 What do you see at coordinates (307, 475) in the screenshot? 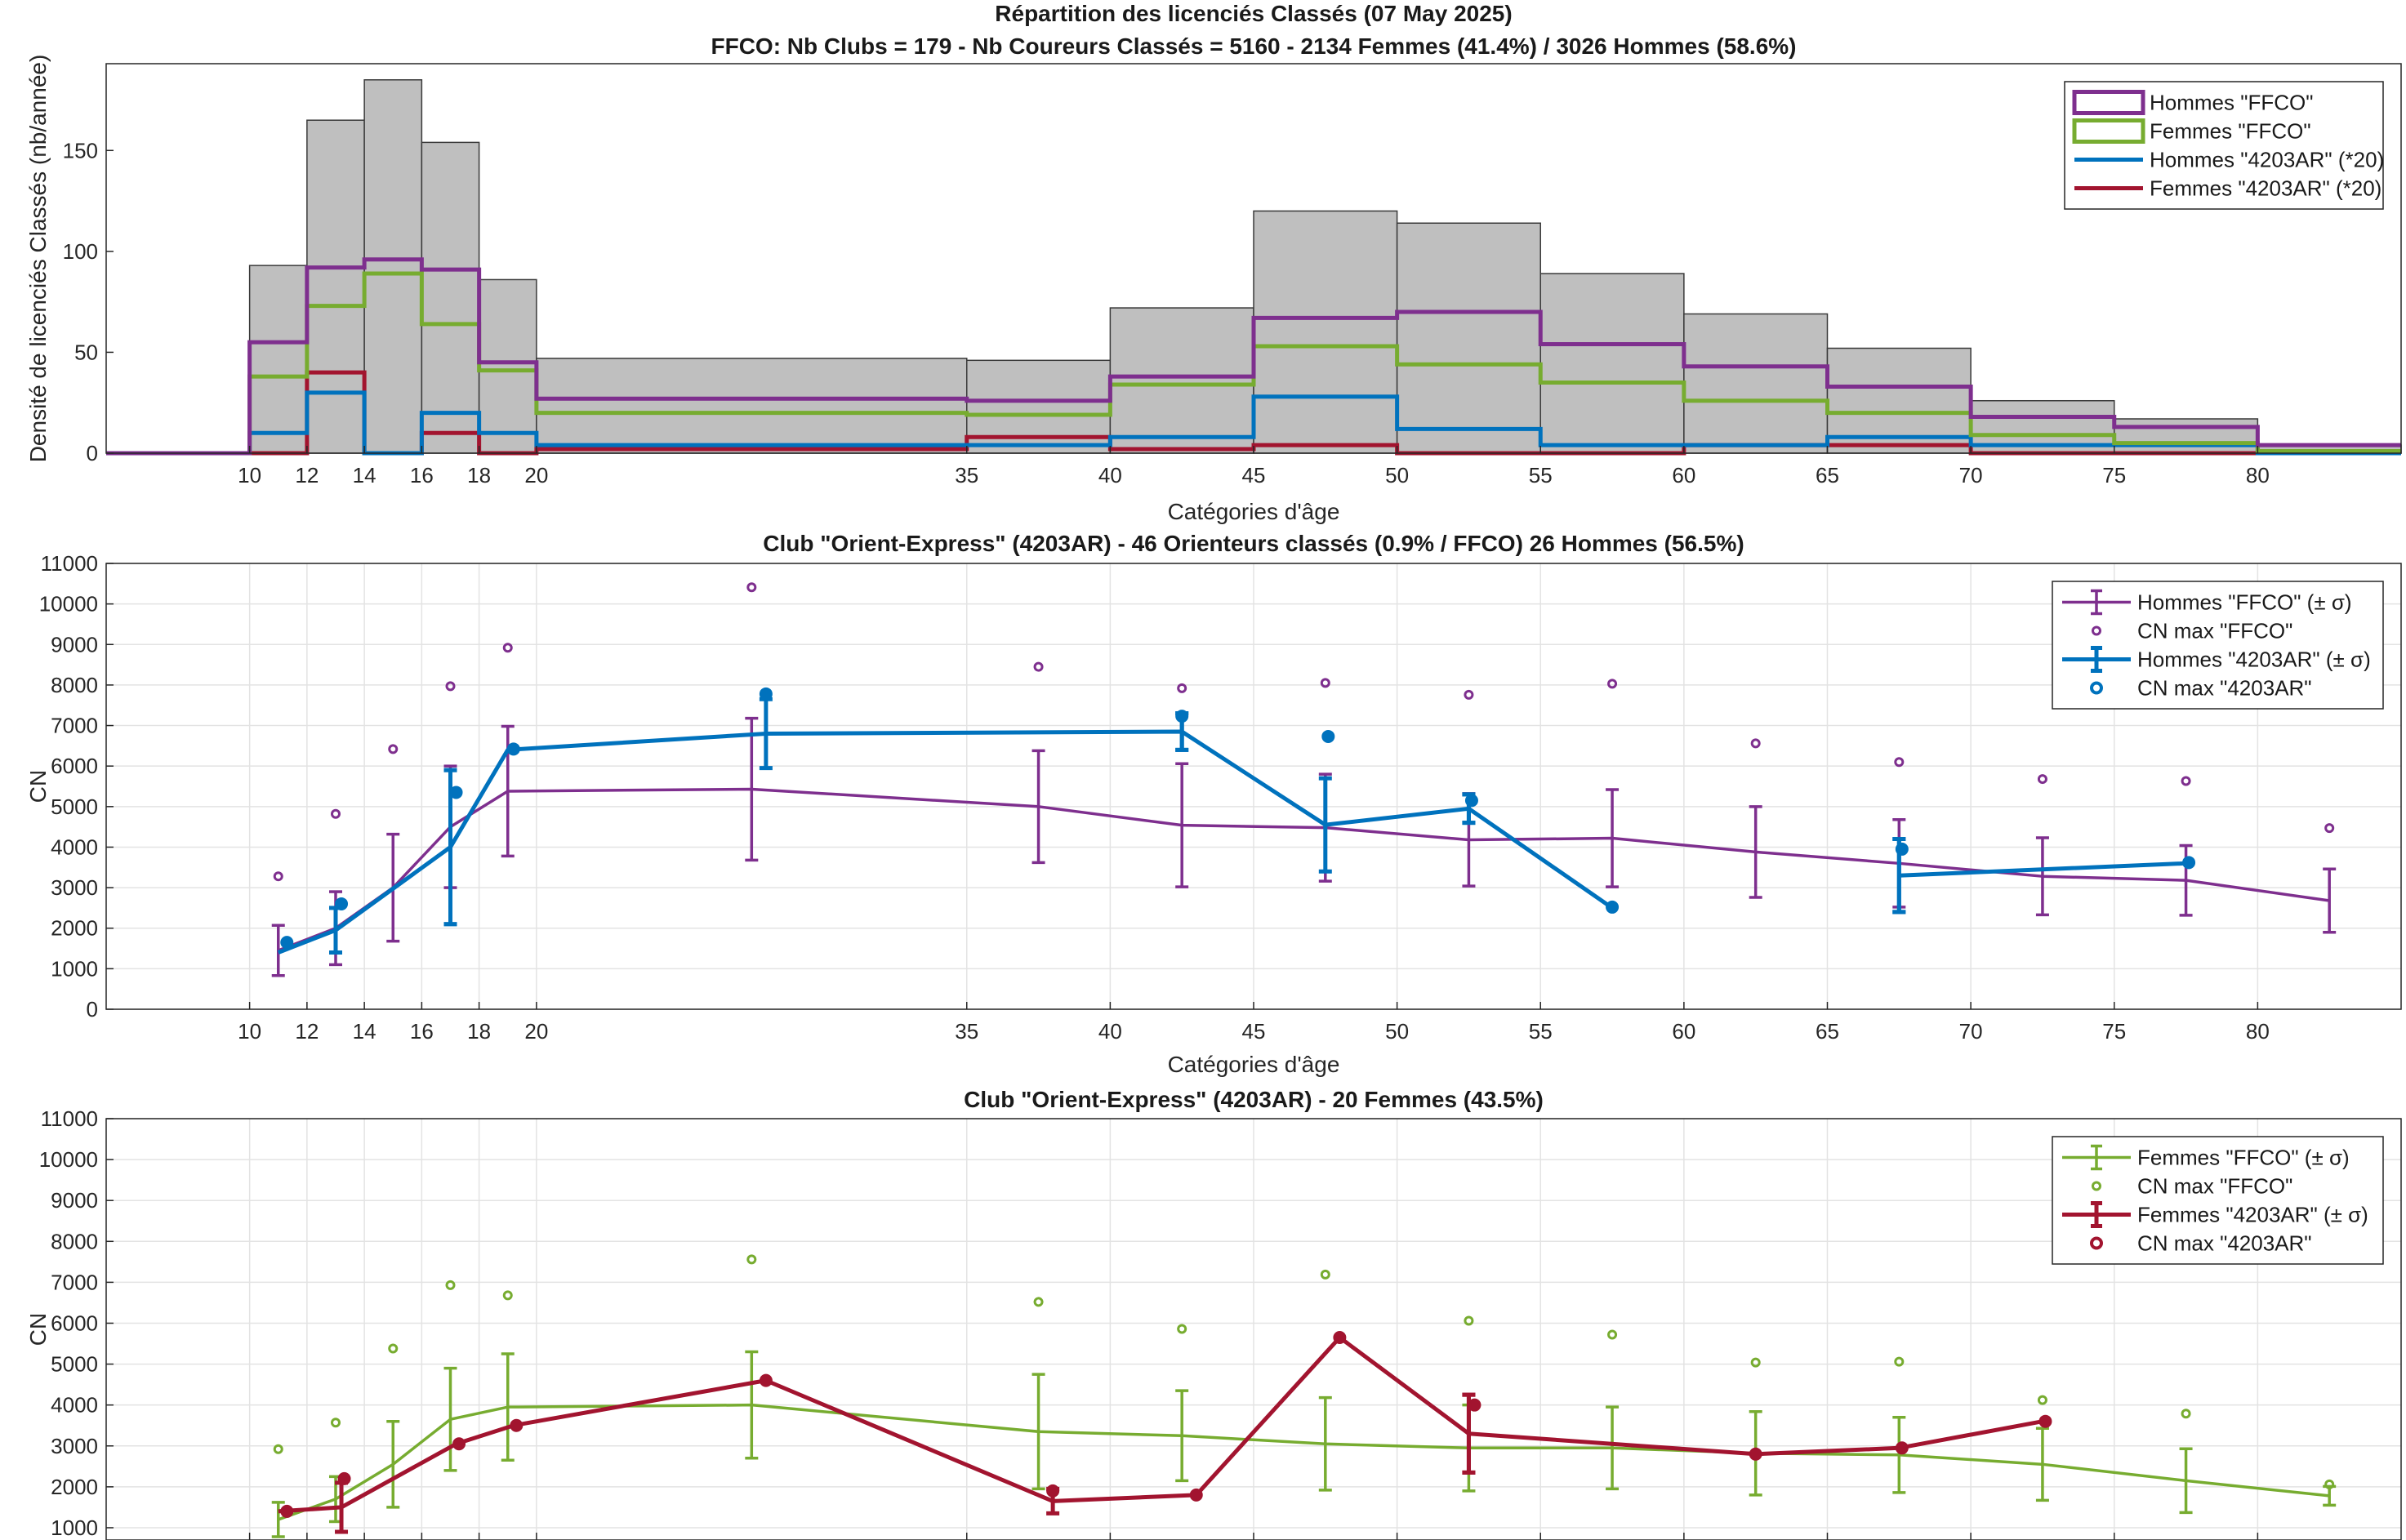
I see `x-tick-label: 12` at bounding box center [307, 475].